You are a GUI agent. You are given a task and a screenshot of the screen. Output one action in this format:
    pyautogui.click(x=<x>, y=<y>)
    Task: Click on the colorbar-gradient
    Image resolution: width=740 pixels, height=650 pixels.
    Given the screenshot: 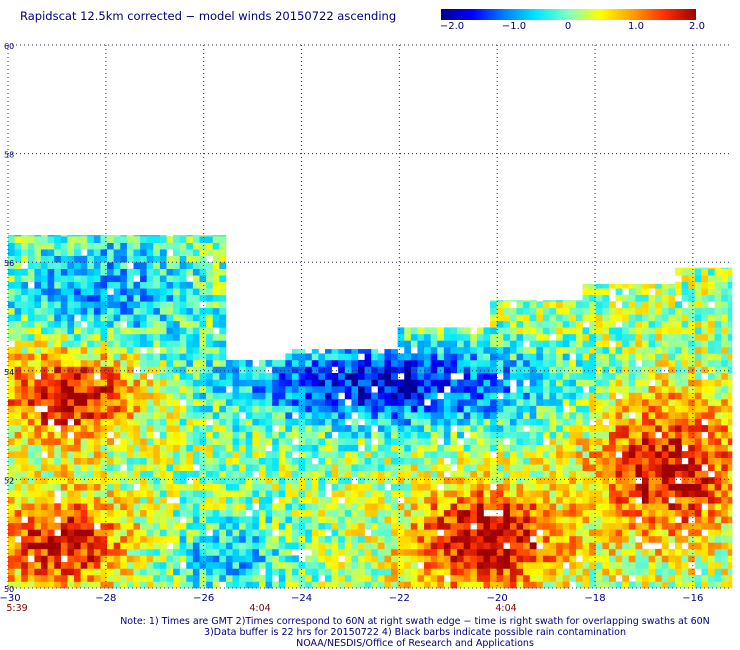 What is the action you would take?
    pyautogui.click(x=568, y=14)
    